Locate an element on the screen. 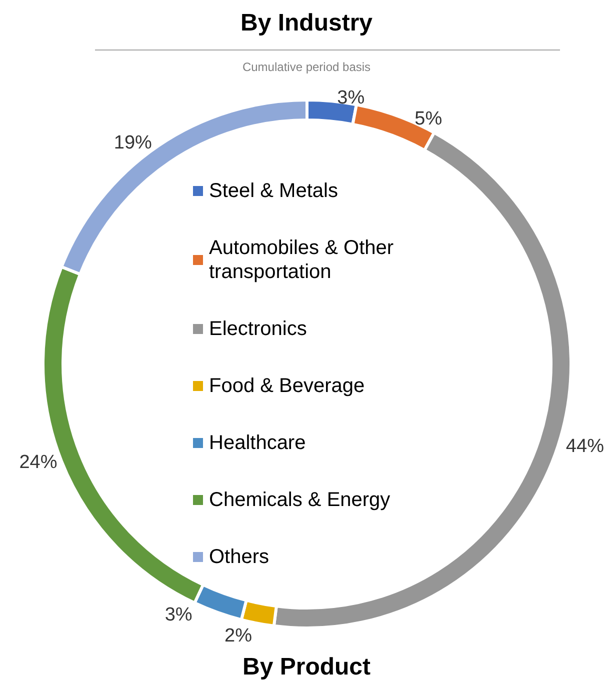  legend-label: Chemicals & Energy is located at coordinates (299, 500).